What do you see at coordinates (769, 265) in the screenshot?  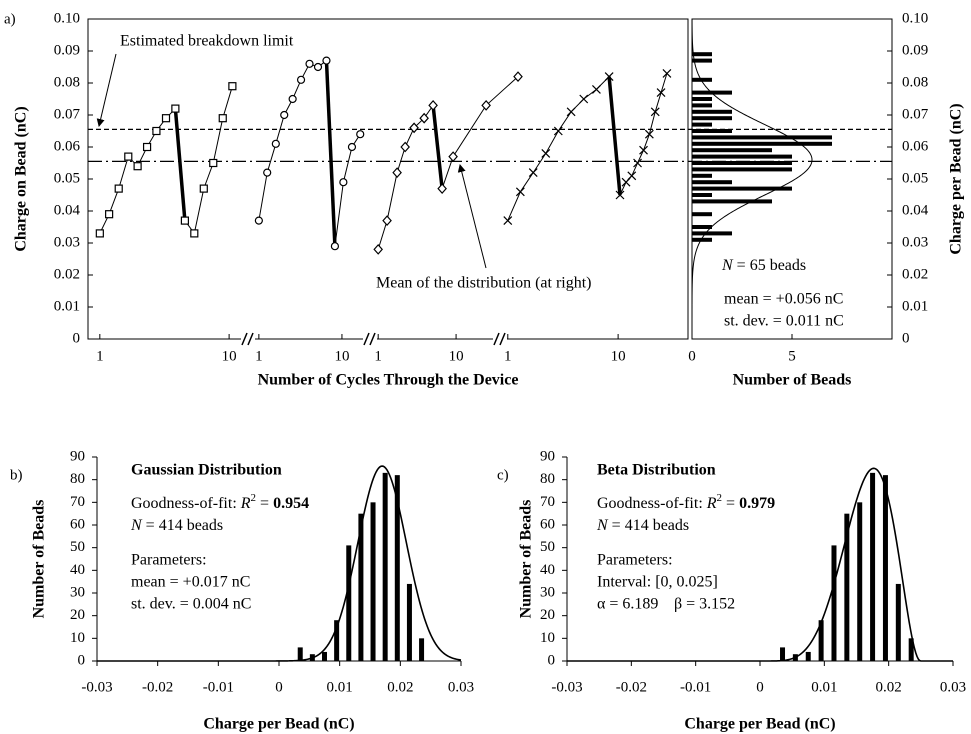 I see `note-part: = 65 beads` at bounding box center [769, 265].